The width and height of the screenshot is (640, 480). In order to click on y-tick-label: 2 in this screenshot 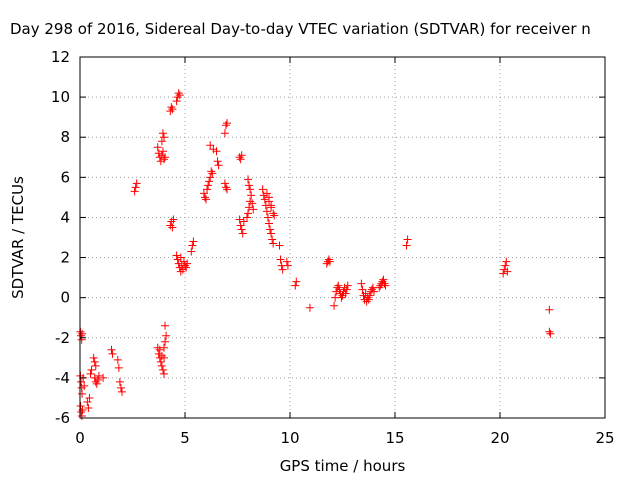, I will do `click(65, 258)`.